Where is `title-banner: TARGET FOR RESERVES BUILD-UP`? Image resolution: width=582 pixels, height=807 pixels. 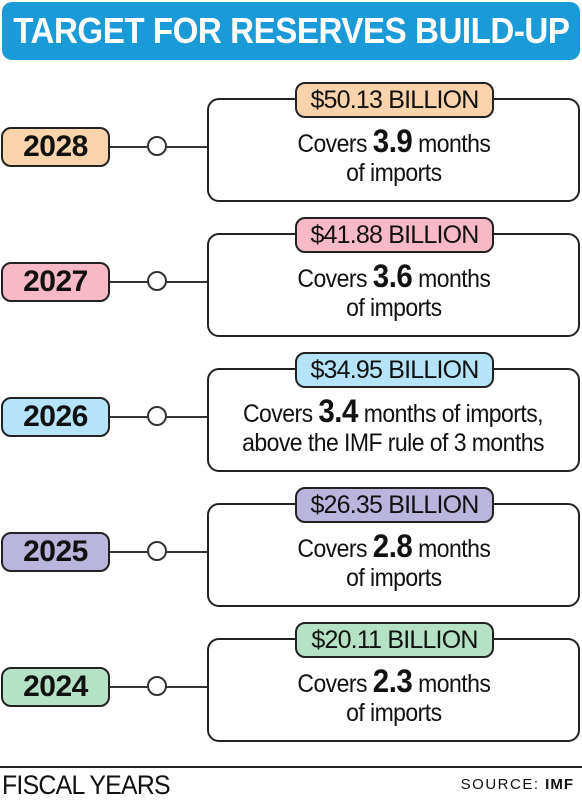
title-banner: TARGET FOR RESERVES BUILD-UP is located at coordinates (291, 31).